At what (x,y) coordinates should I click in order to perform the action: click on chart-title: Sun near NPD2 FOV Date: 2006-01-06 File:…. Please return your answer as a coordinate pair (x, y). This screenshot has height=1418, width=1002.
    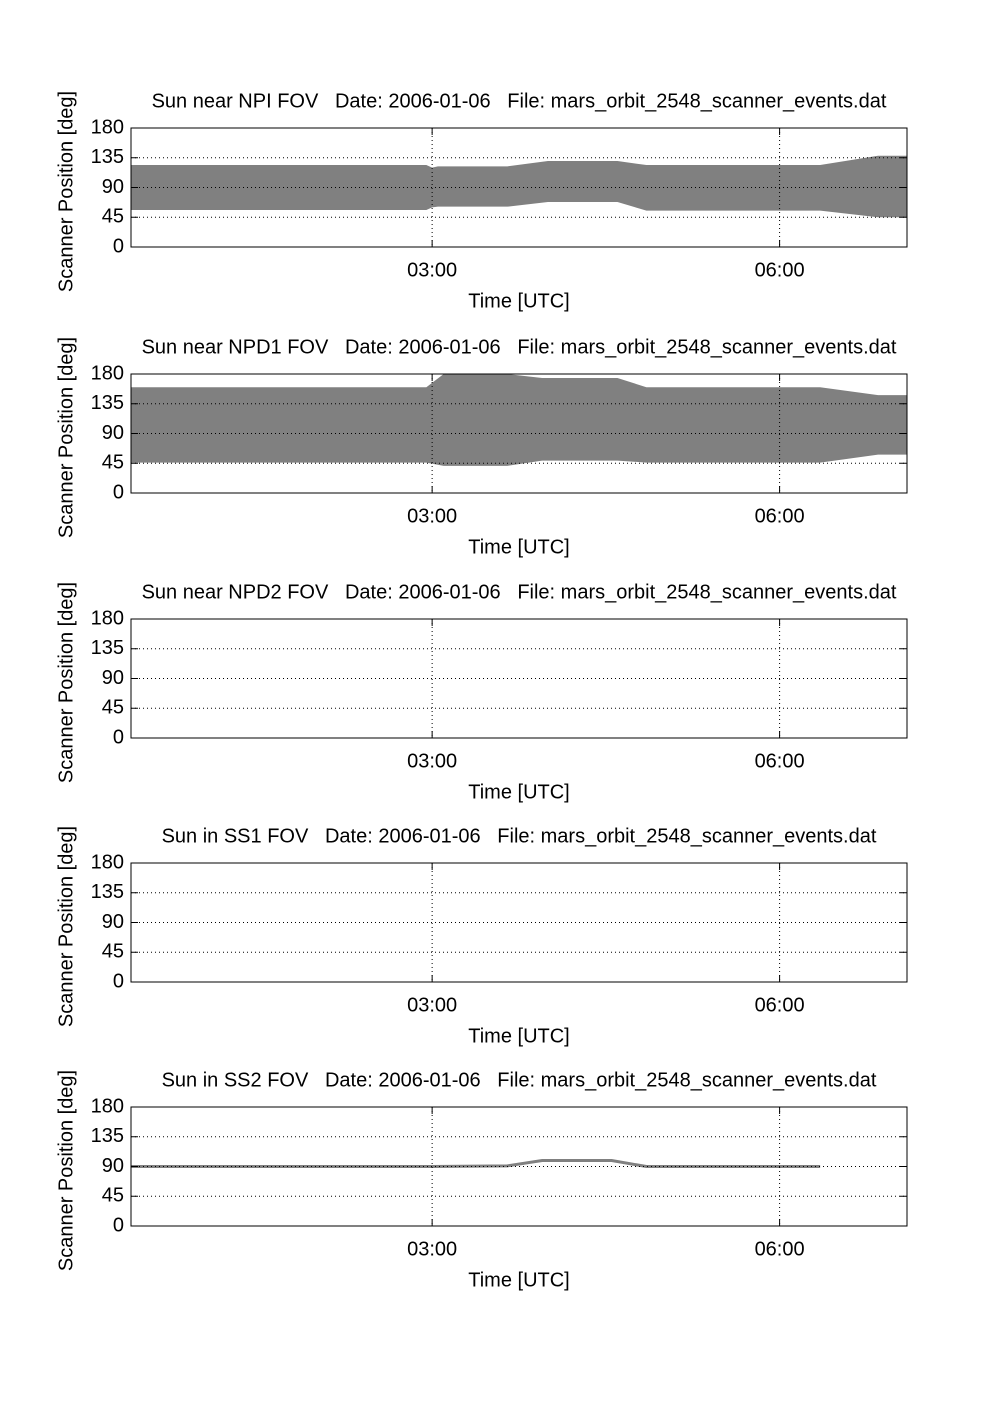
    Looking at the image, I should click on (519, 592).